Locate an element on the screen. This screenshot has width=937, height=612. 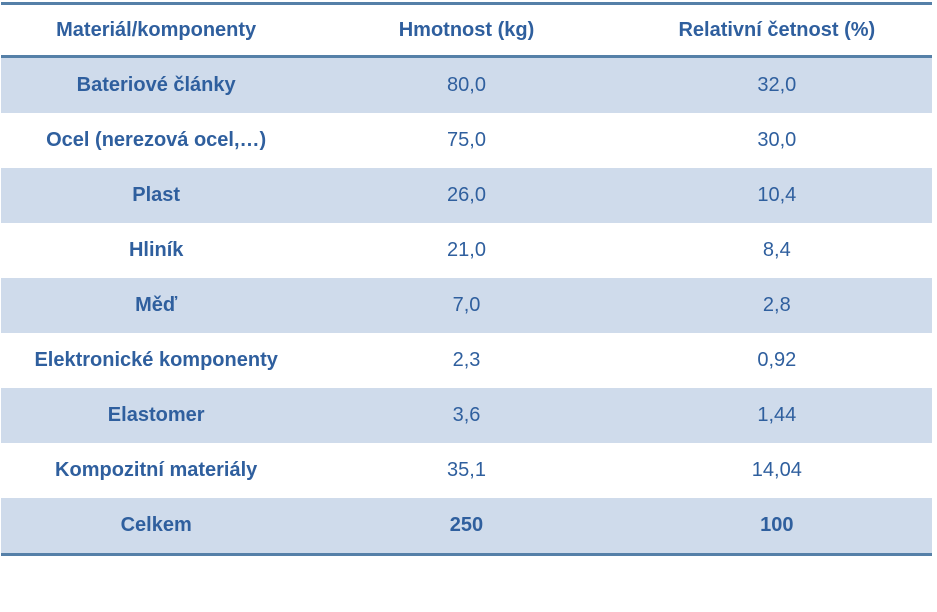
table-row: Ocel (nerezová ocel,…) 75,0 30,0 is located at coordinates (466, 140).